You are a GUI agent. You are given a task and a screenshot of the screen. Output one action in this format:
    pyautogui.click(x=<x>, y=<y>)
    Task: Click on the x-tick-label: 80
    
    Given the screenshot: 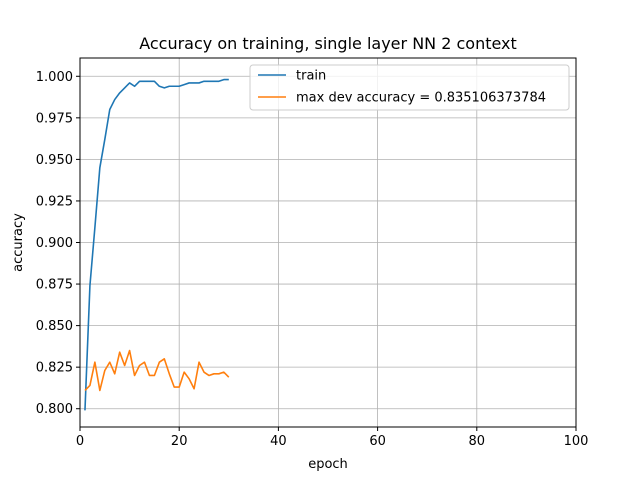 What is the action you would take?
    pyautogui.click(x=477, y=441)
    